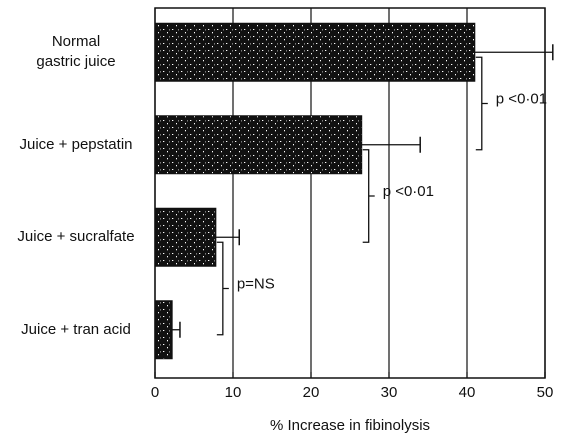 Image resolution: width=571 pixels, height=438 pixels. Describe the element at coordinates (467, 392) in the screenshot. I see `x-tick-label: 40` at that location.